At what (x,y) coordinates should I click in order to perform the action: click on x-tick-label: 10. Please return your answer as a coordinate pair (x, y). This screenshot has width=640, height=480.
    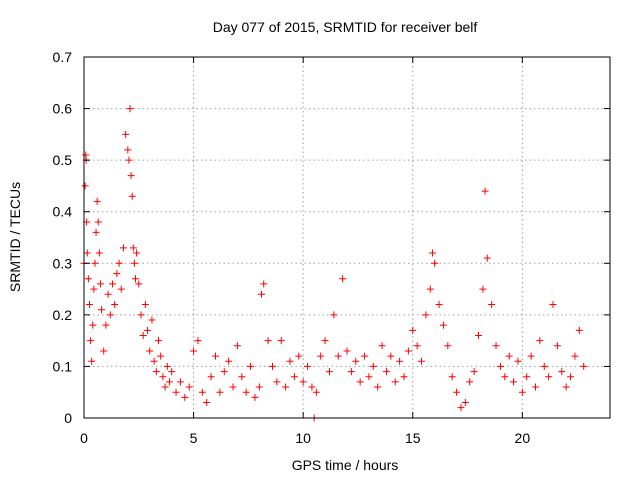
    Looking at the image, I should click on (303, 438).